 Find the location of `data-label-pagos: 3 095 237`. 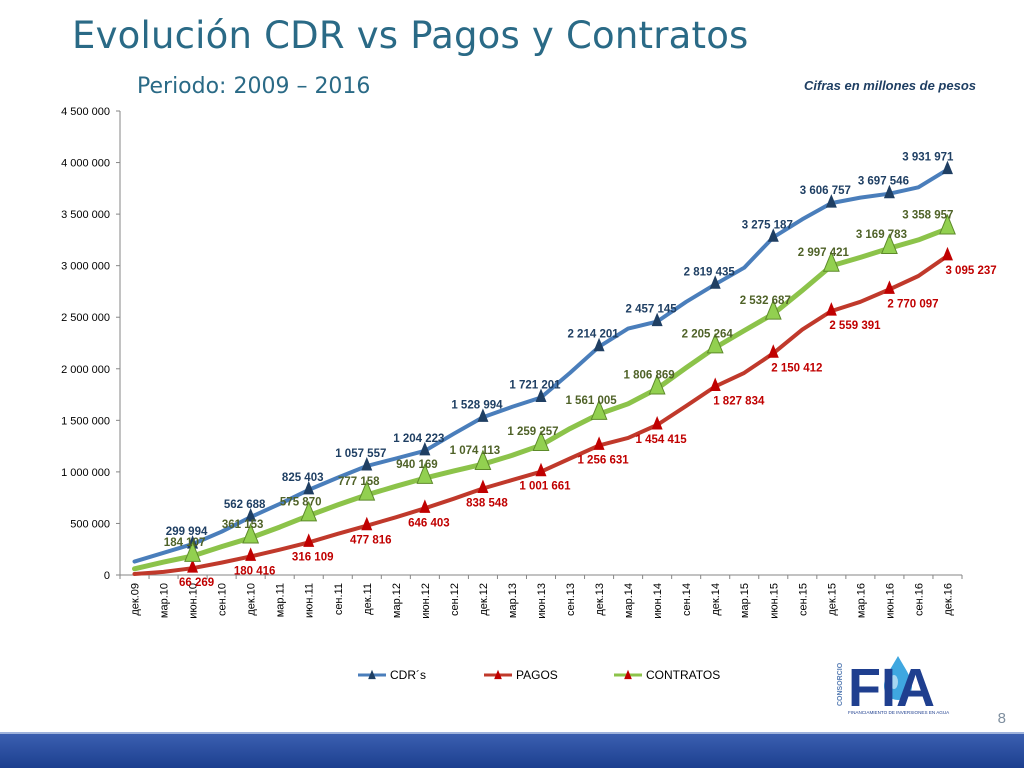

data-label-pagos: 3 095 237 is located at coordinates (970, 271).